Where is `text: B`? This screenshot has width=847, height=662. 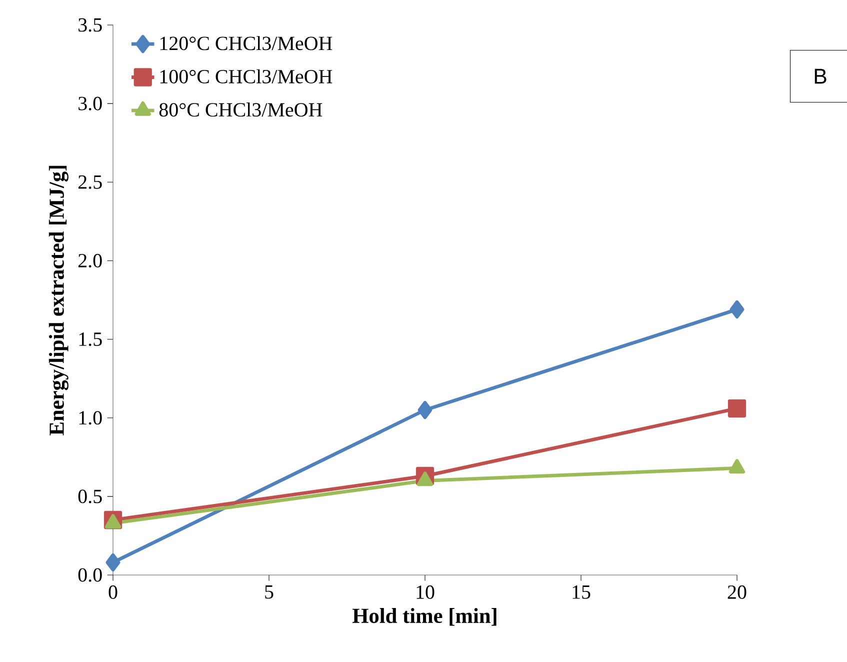 text: B is located at coordinates (820, 76).